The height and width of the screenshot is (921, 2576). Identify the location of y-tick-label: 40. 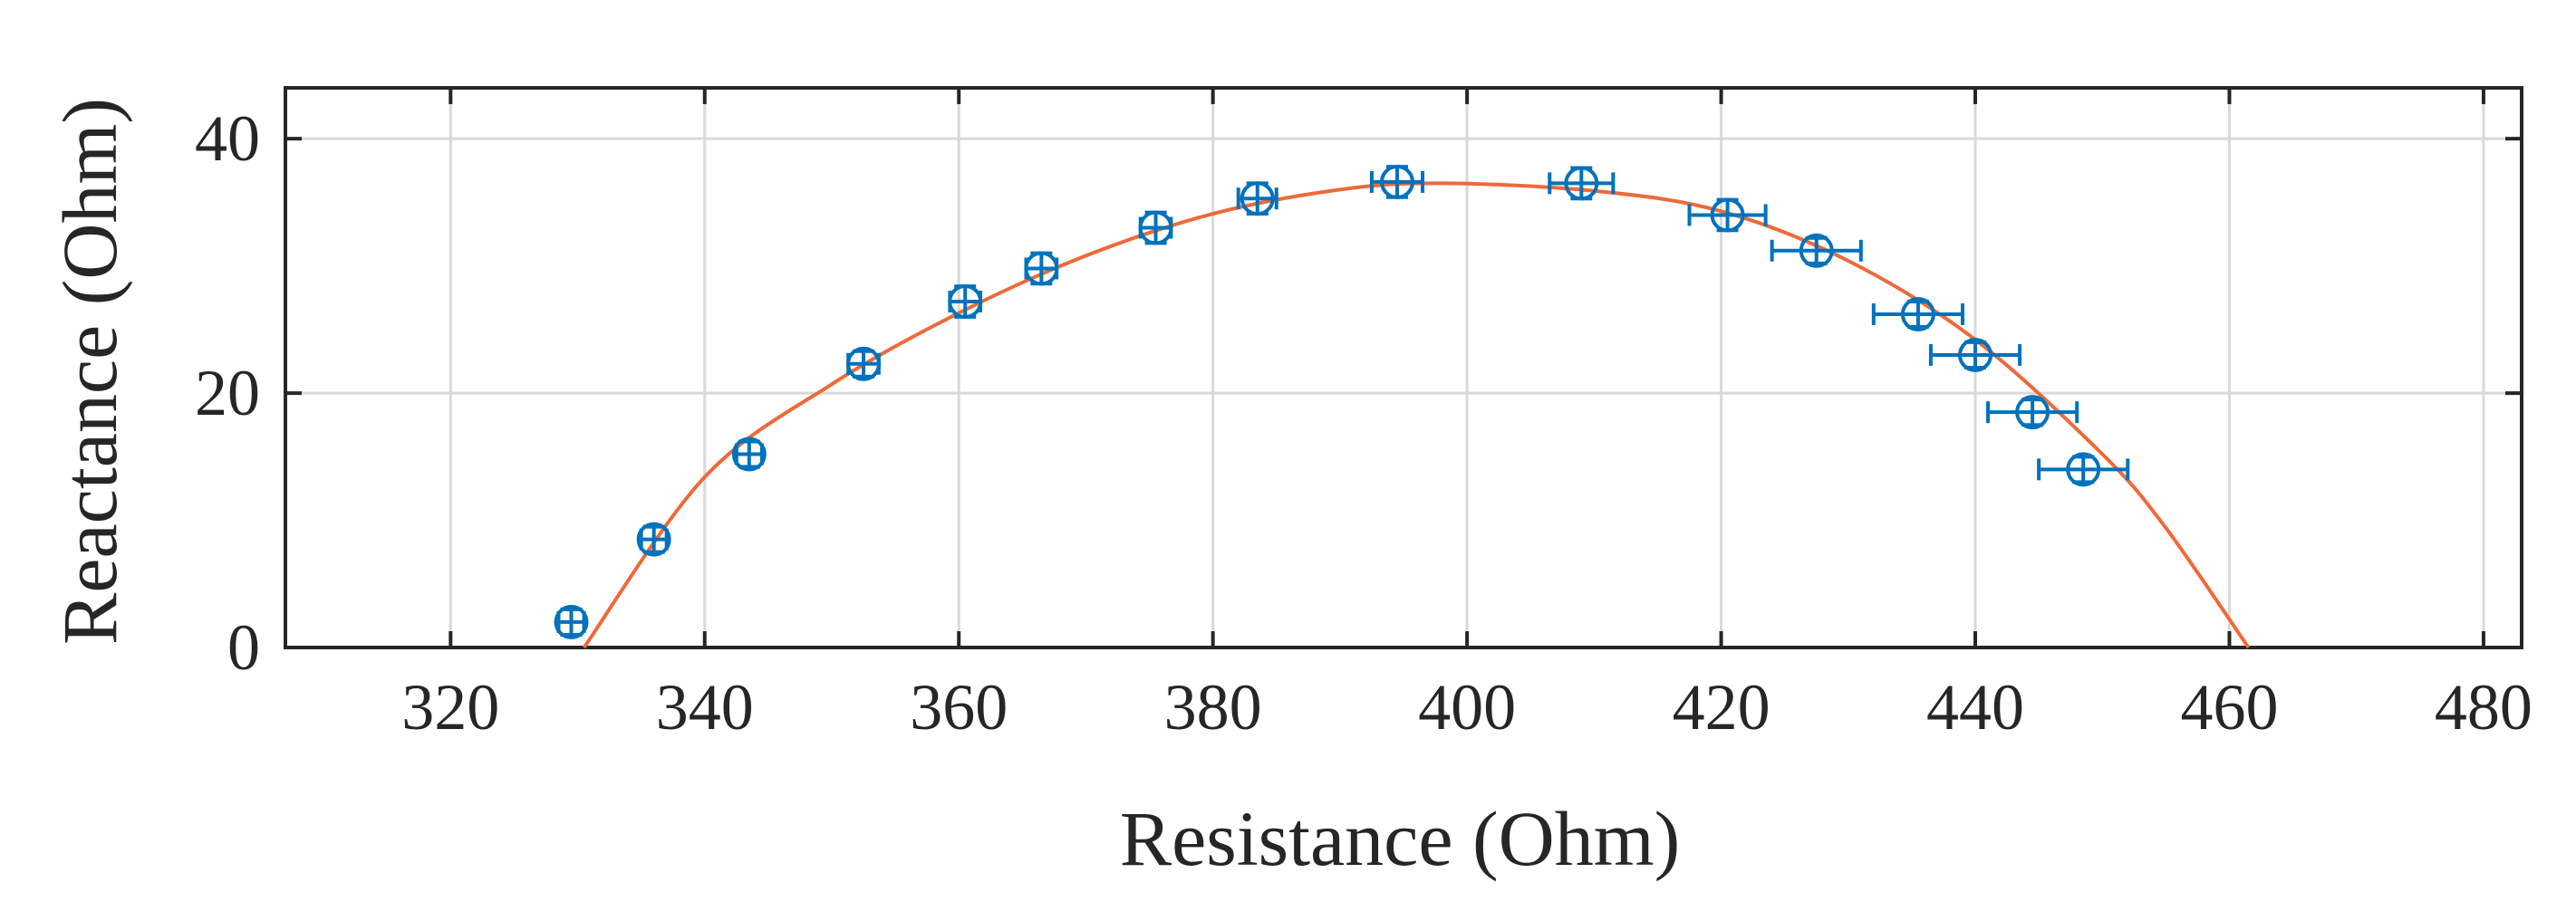
(227, 138).